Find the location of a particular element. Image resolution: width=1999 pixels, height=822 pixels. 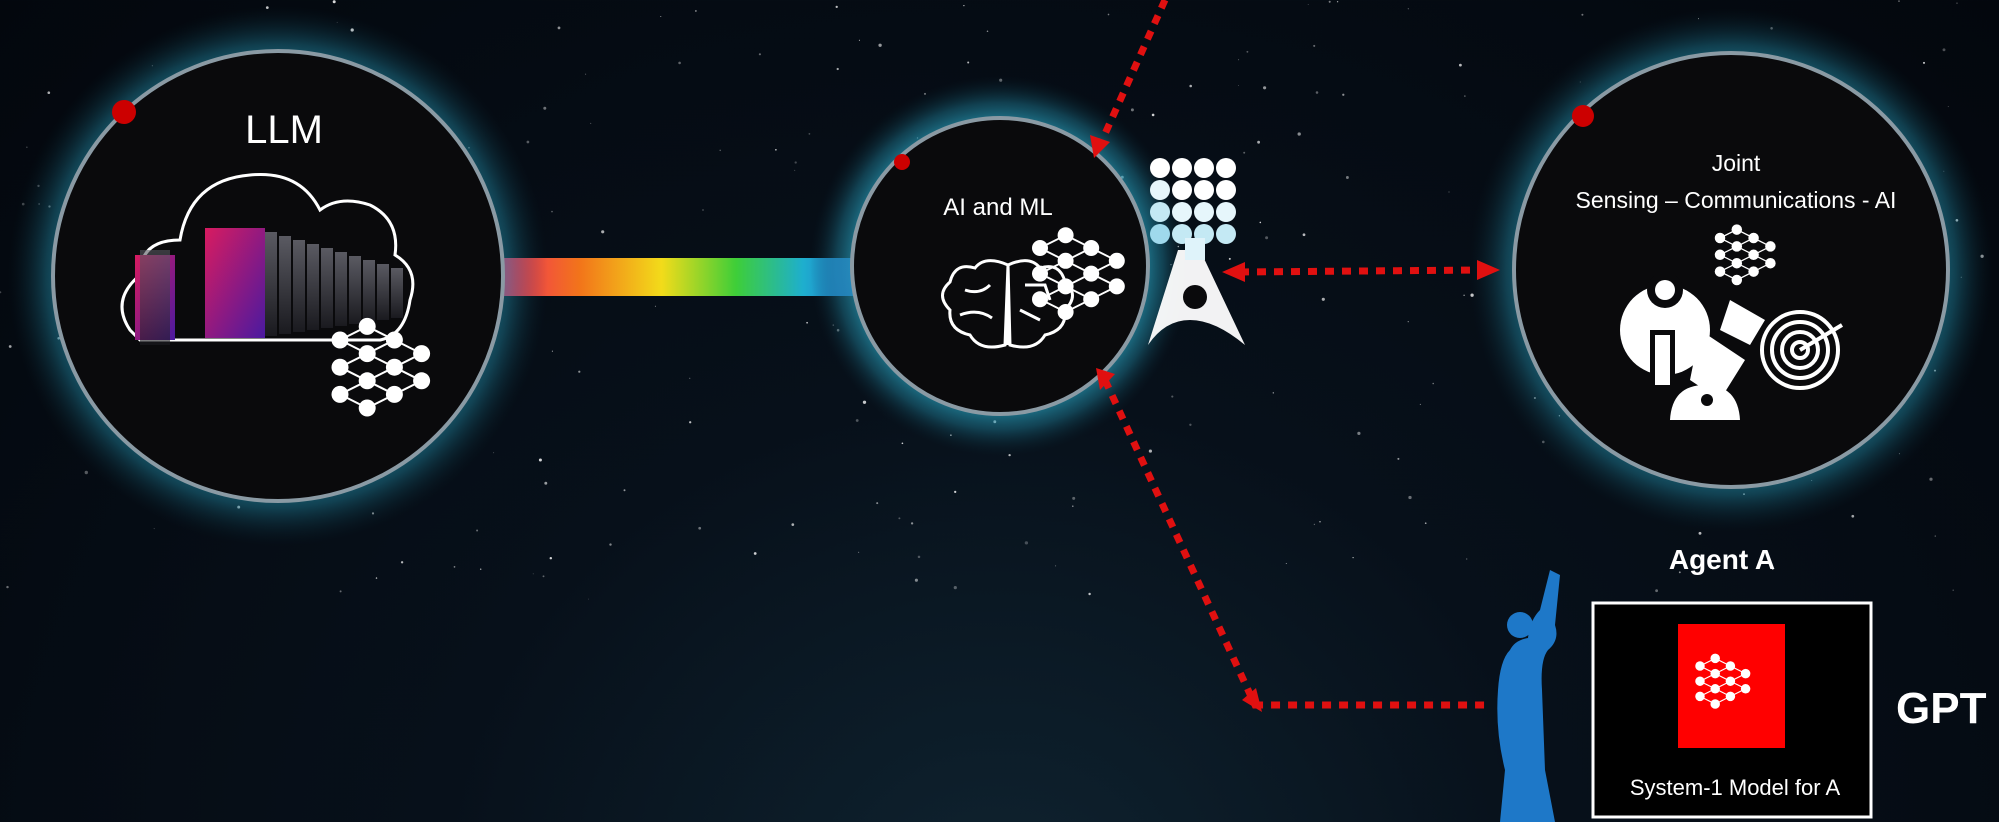

sensing-radar-icon is located at coordinates (1732, 346).